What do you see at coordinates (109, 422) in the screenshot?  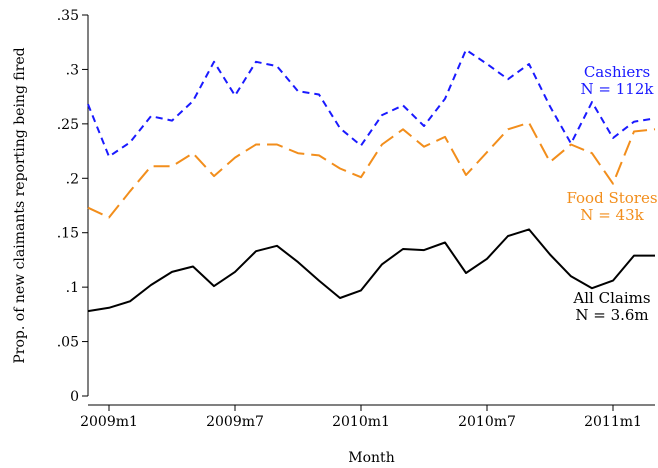 I see `x-tick-label: 2009m1` at bounding box center [109, 422].